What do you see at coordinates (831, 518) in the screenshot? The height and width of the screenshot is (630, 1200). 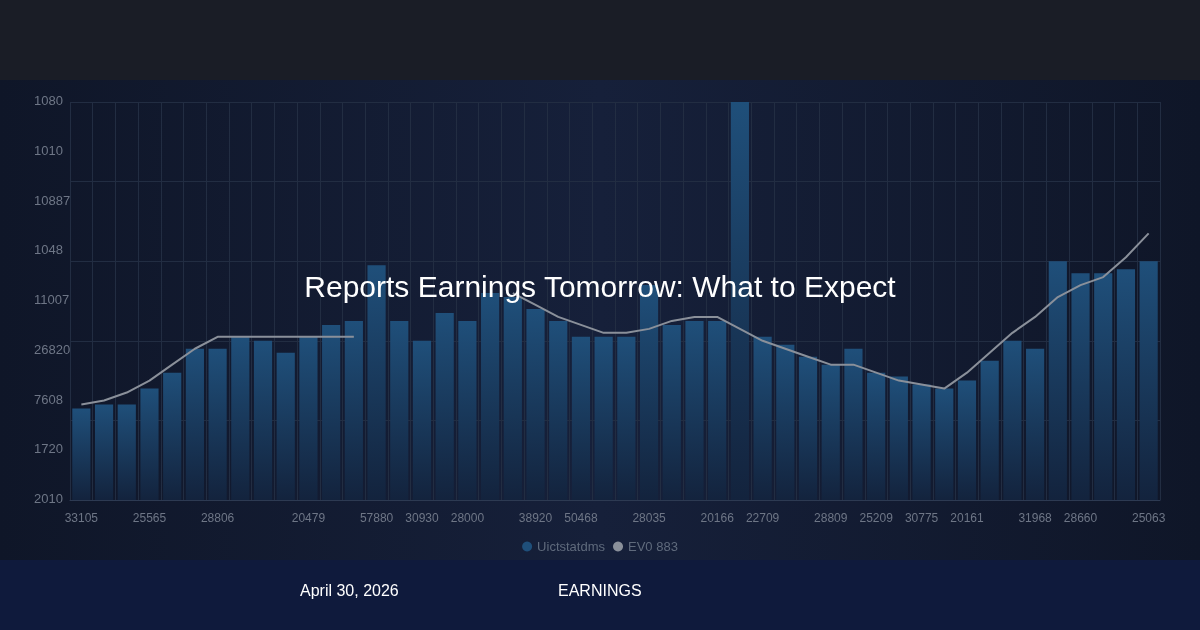 I see `x-tick-label: 28809` at bounding box center [831, 518].